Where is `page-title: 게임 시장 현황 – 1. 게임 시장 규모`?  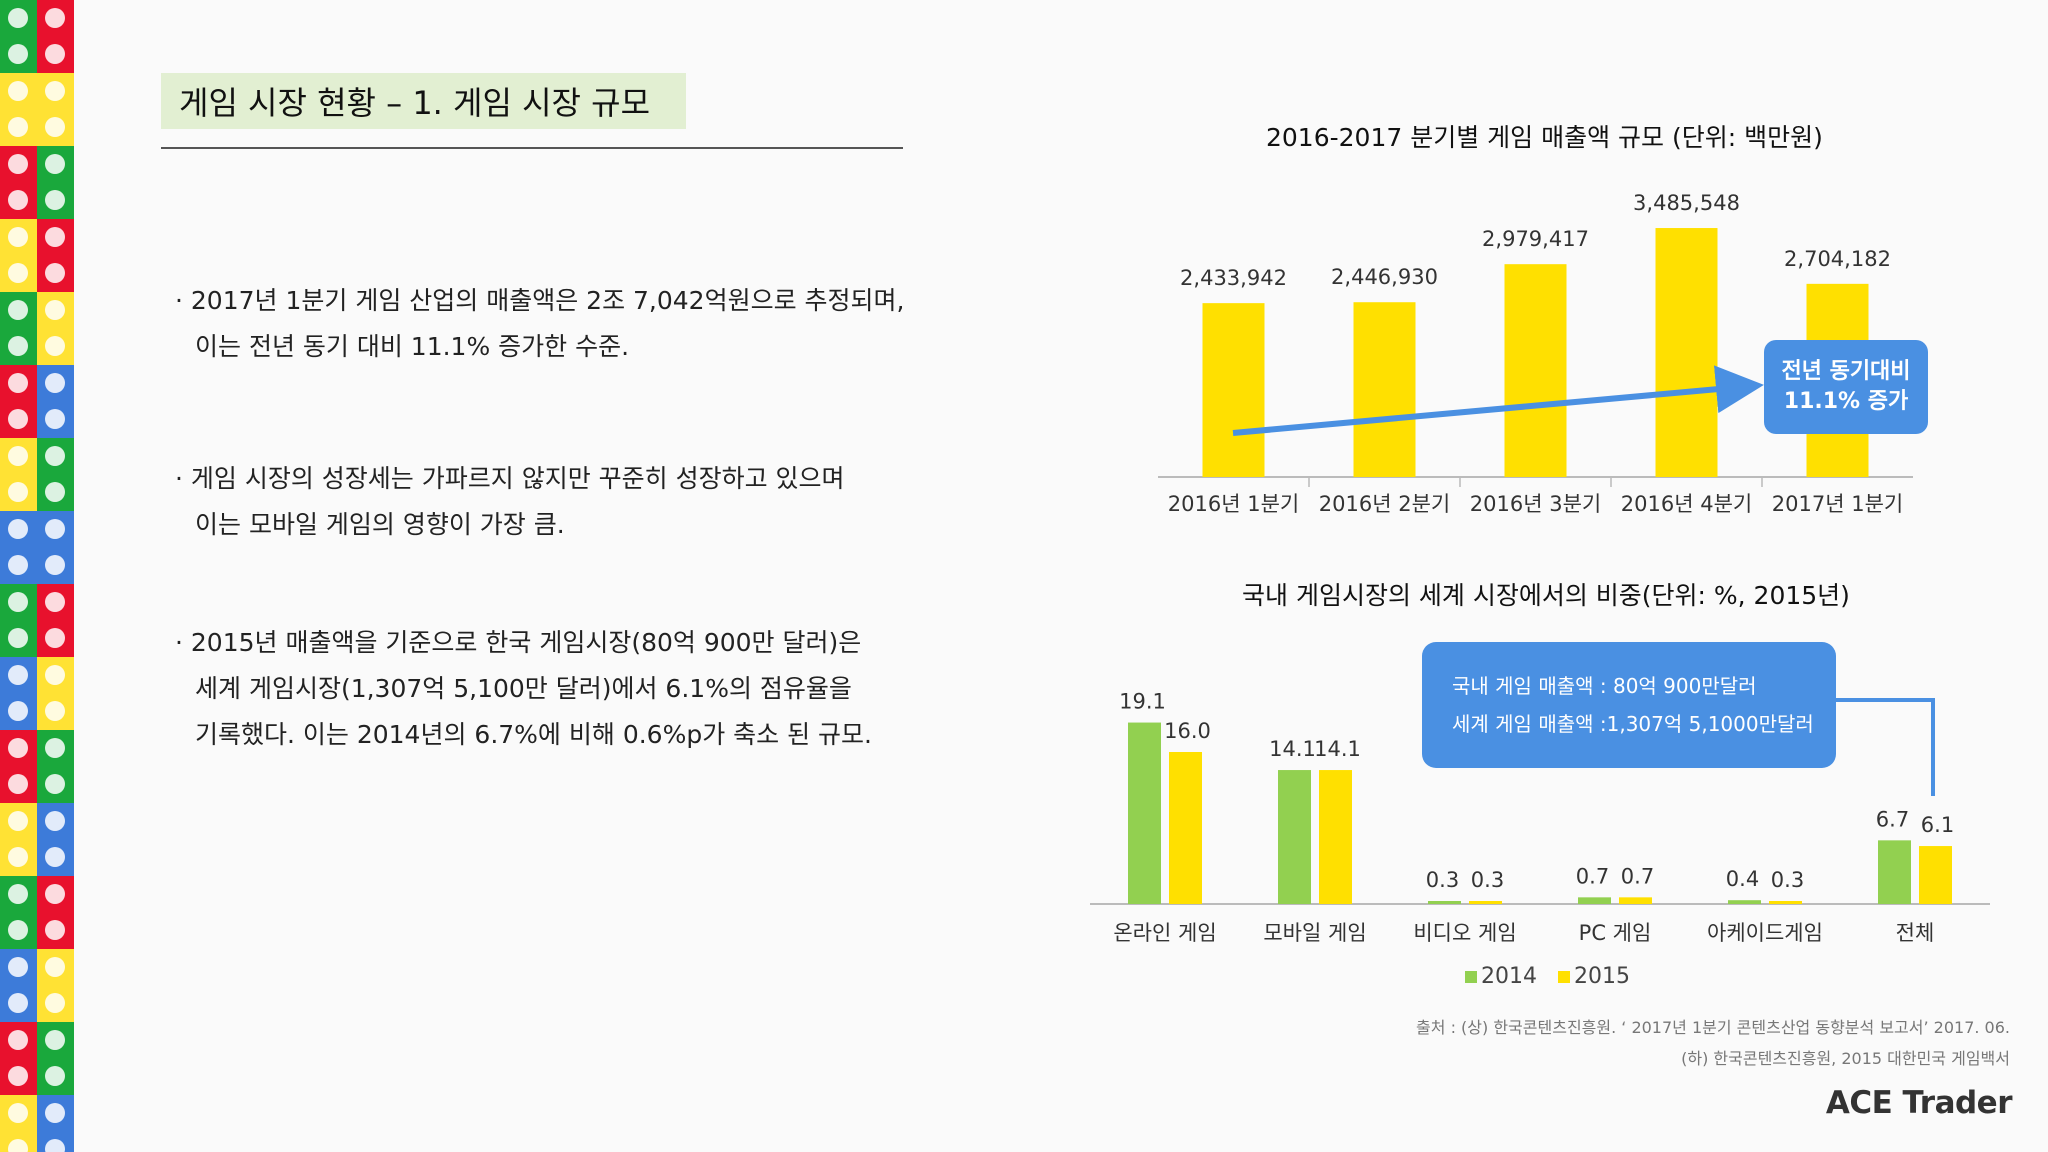
page-title: 게임 시장 현황 – 1. 게임 시장 규모 is located at coordinates (423, 101).